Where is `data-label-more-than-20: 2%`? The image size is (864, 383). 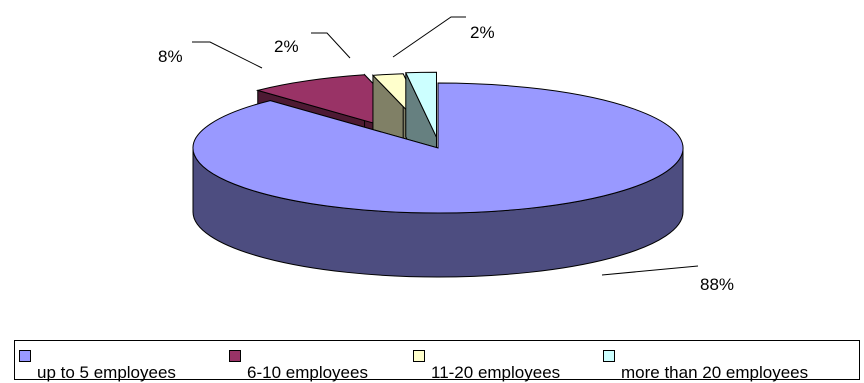 data-label-more-than-20: 2% is located at coordinates (482, 32).